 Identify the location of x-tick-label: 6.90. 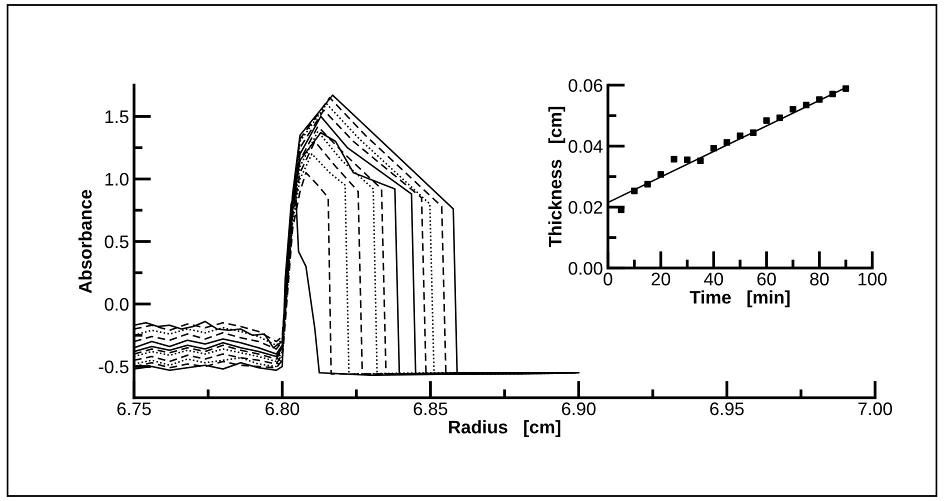
(579, 409).